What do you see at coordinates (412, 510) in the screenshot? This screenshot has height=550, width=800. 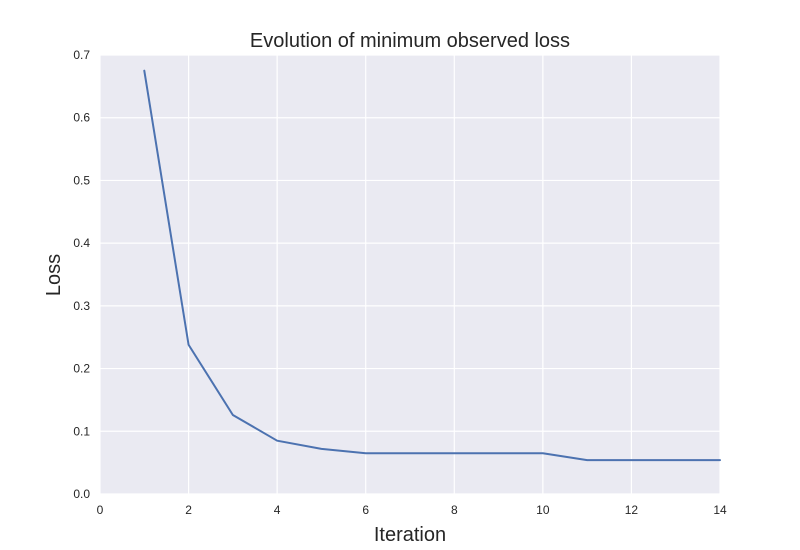 I see `x-axis-tick-labels: 0 2 4 6 8 10 12 14` at bounding box center [412, 510].